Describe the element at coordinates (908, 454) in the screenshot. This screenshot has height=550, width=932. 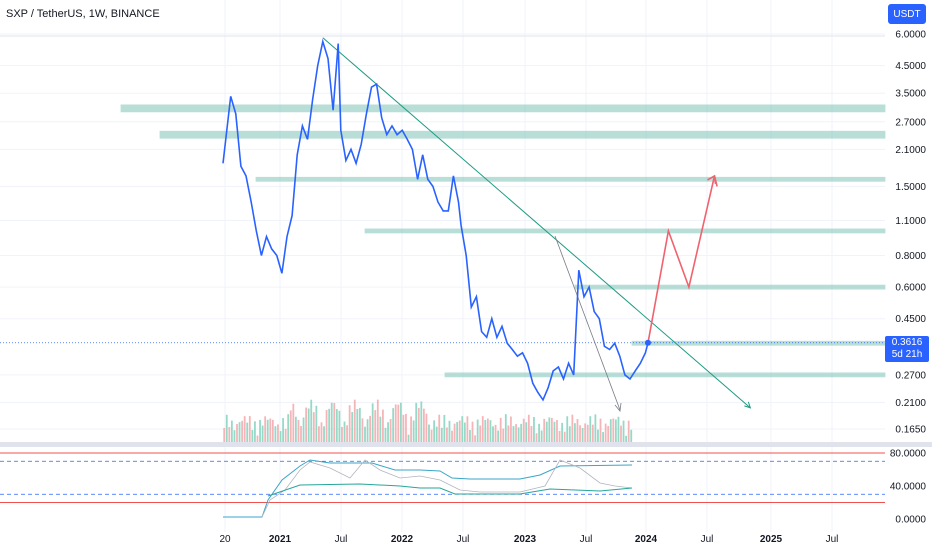
I see `rsi-tick-label: 80.0000` at that location.